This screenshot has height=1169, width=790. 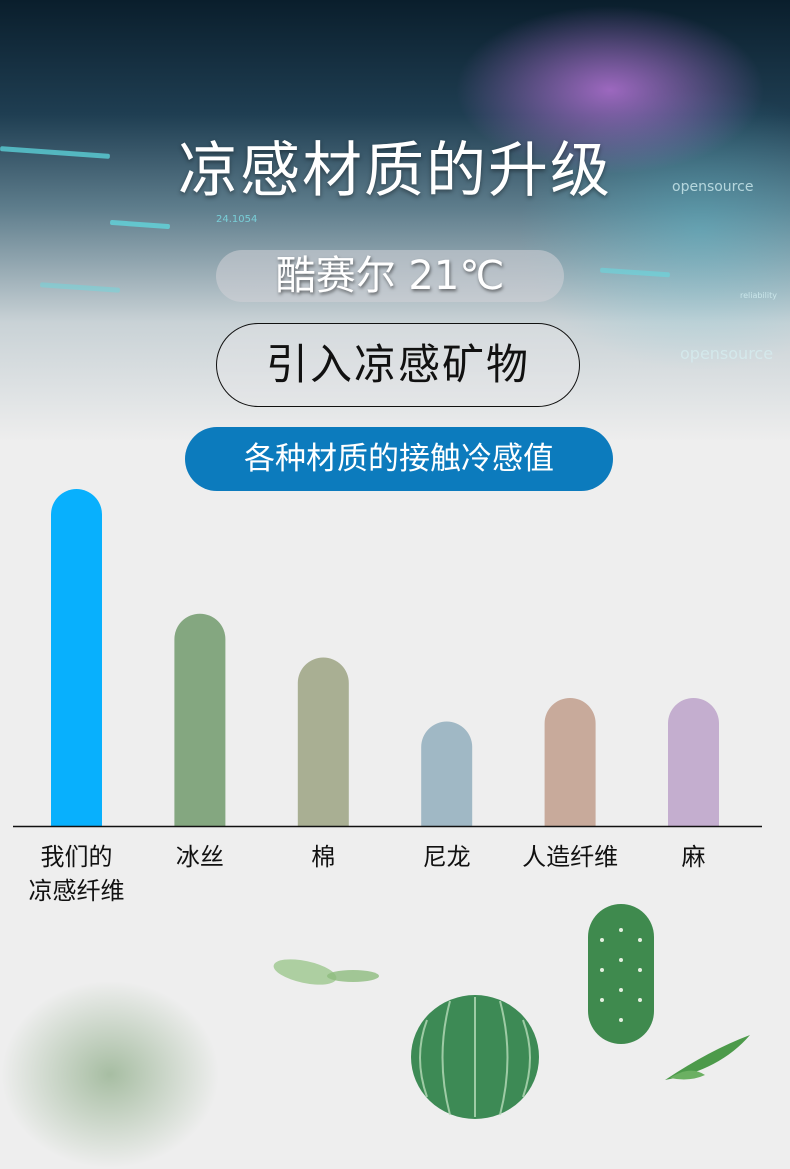 I want to click on blurred-plant-decoration, so click(x=110, y=1074).